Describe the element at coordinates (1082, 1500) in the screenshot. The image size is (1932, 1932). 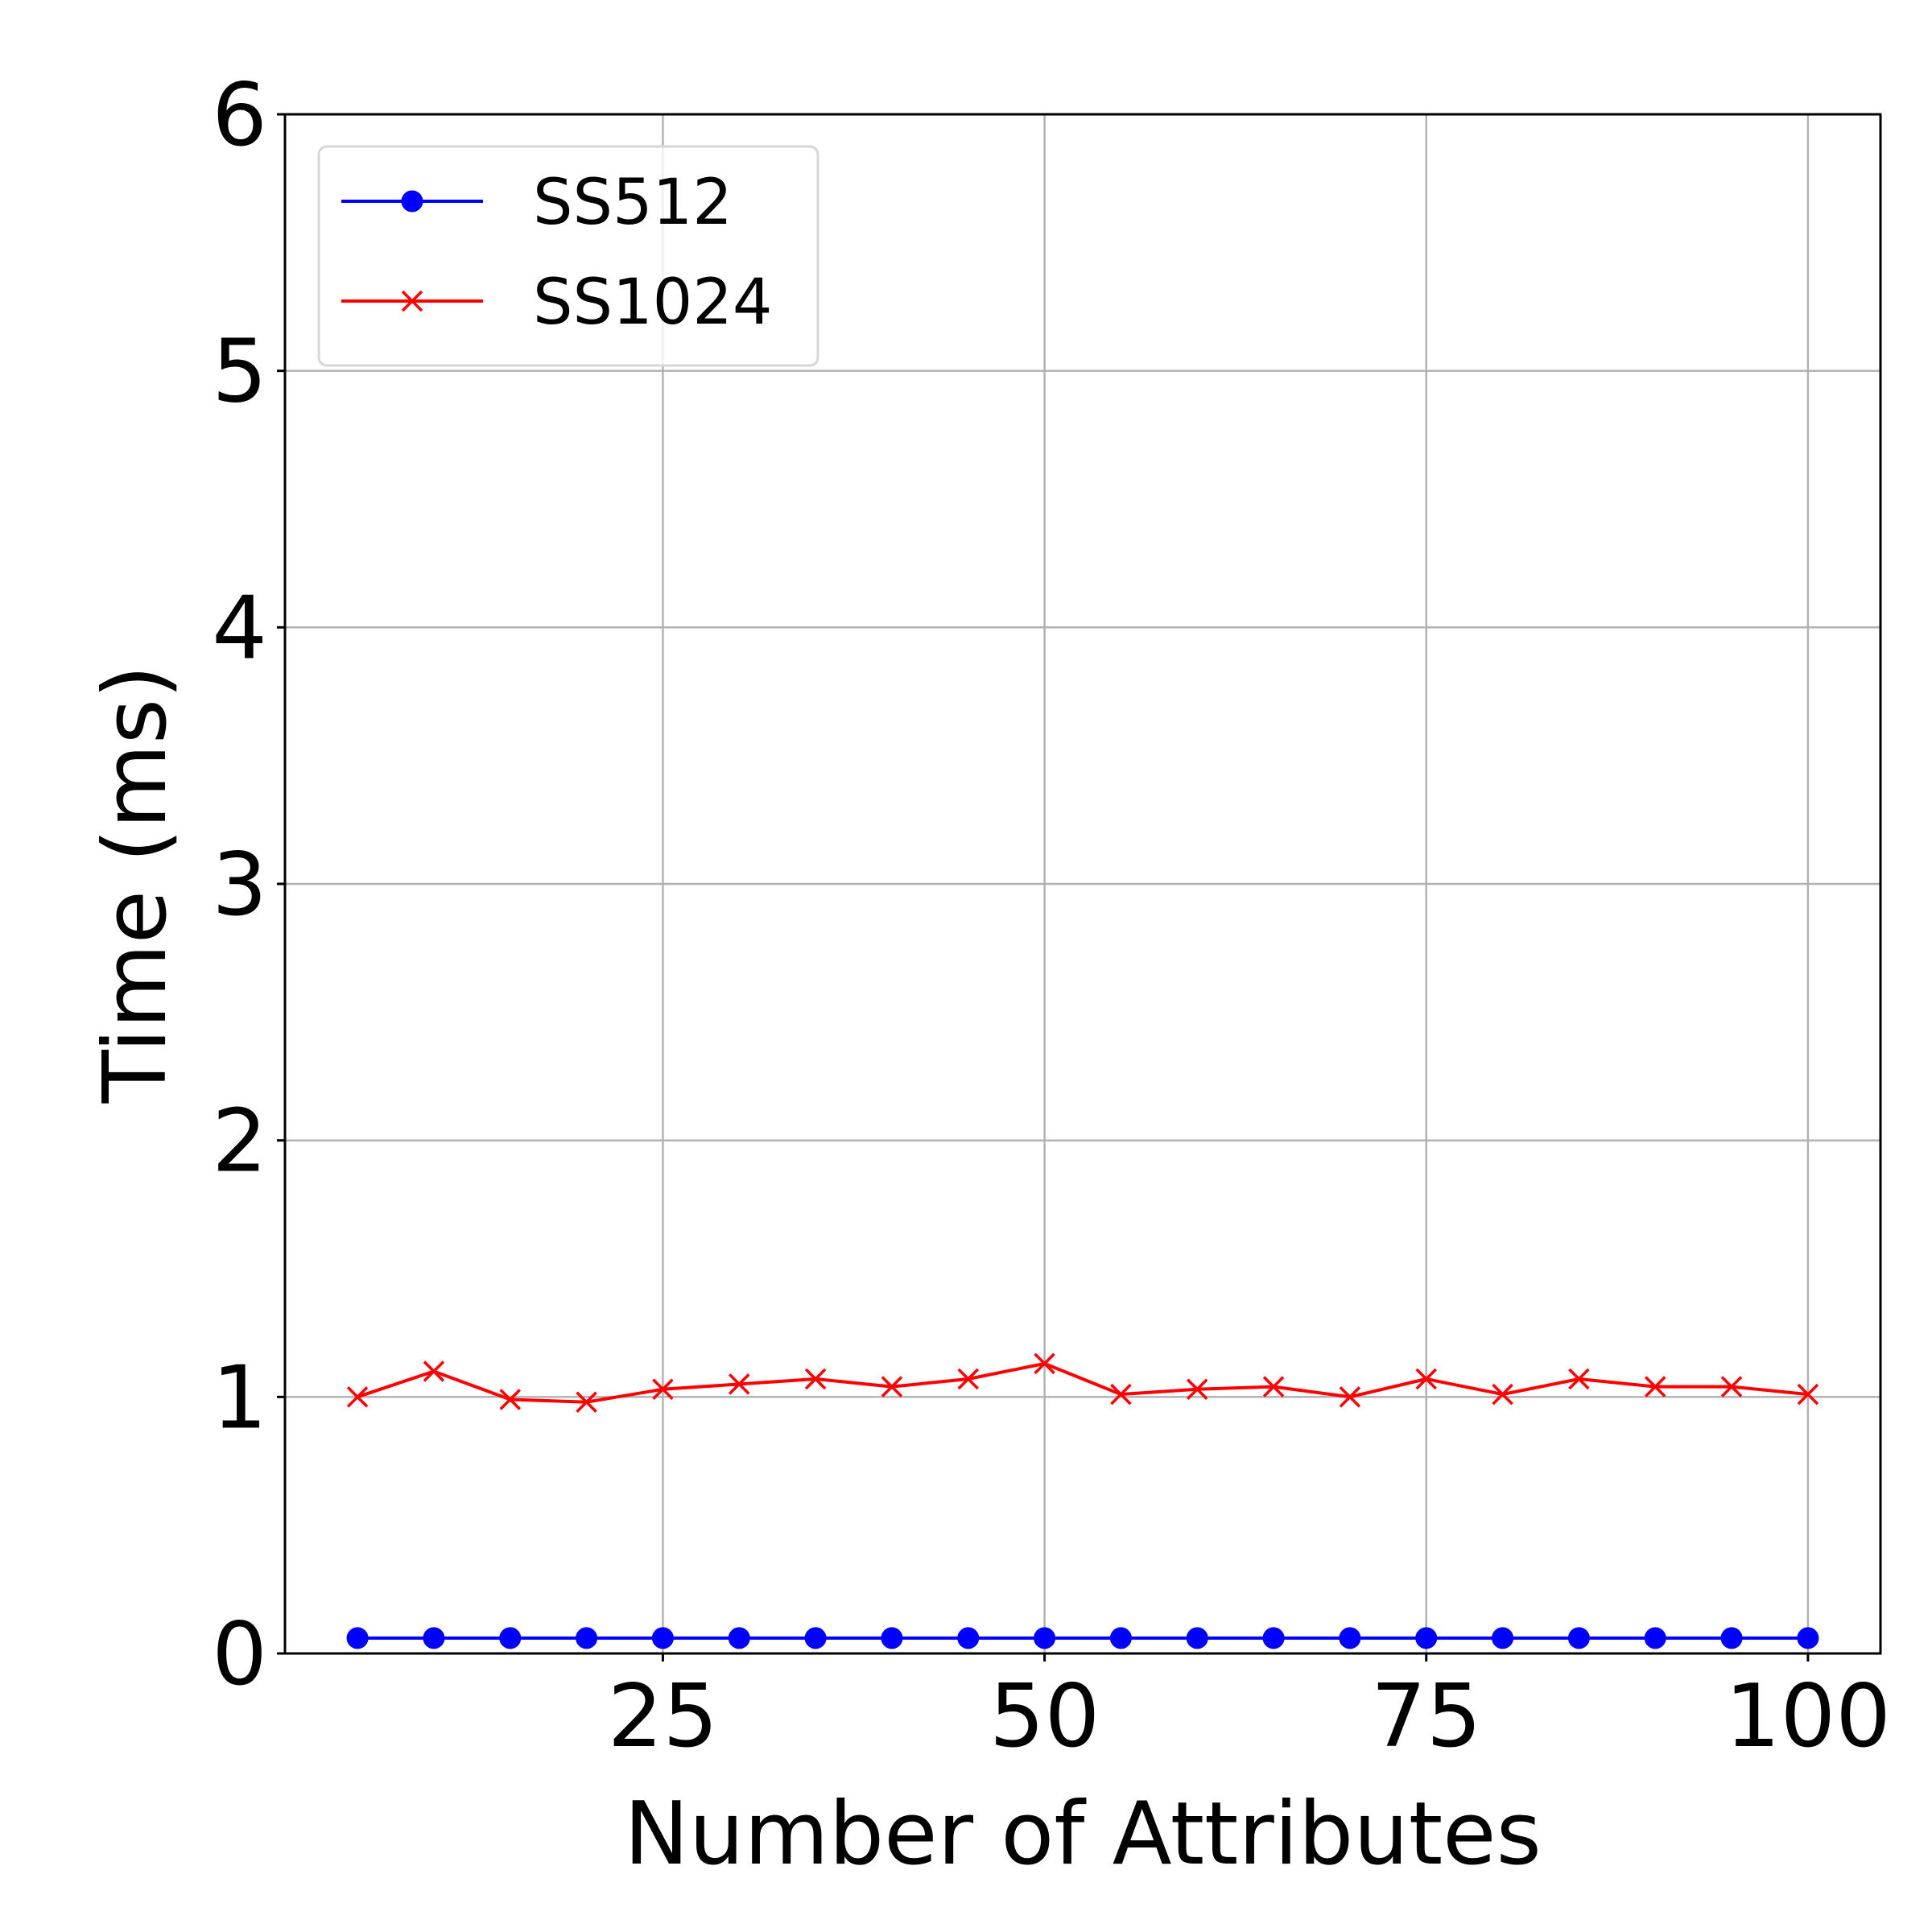
I see `plot-series` at that location.